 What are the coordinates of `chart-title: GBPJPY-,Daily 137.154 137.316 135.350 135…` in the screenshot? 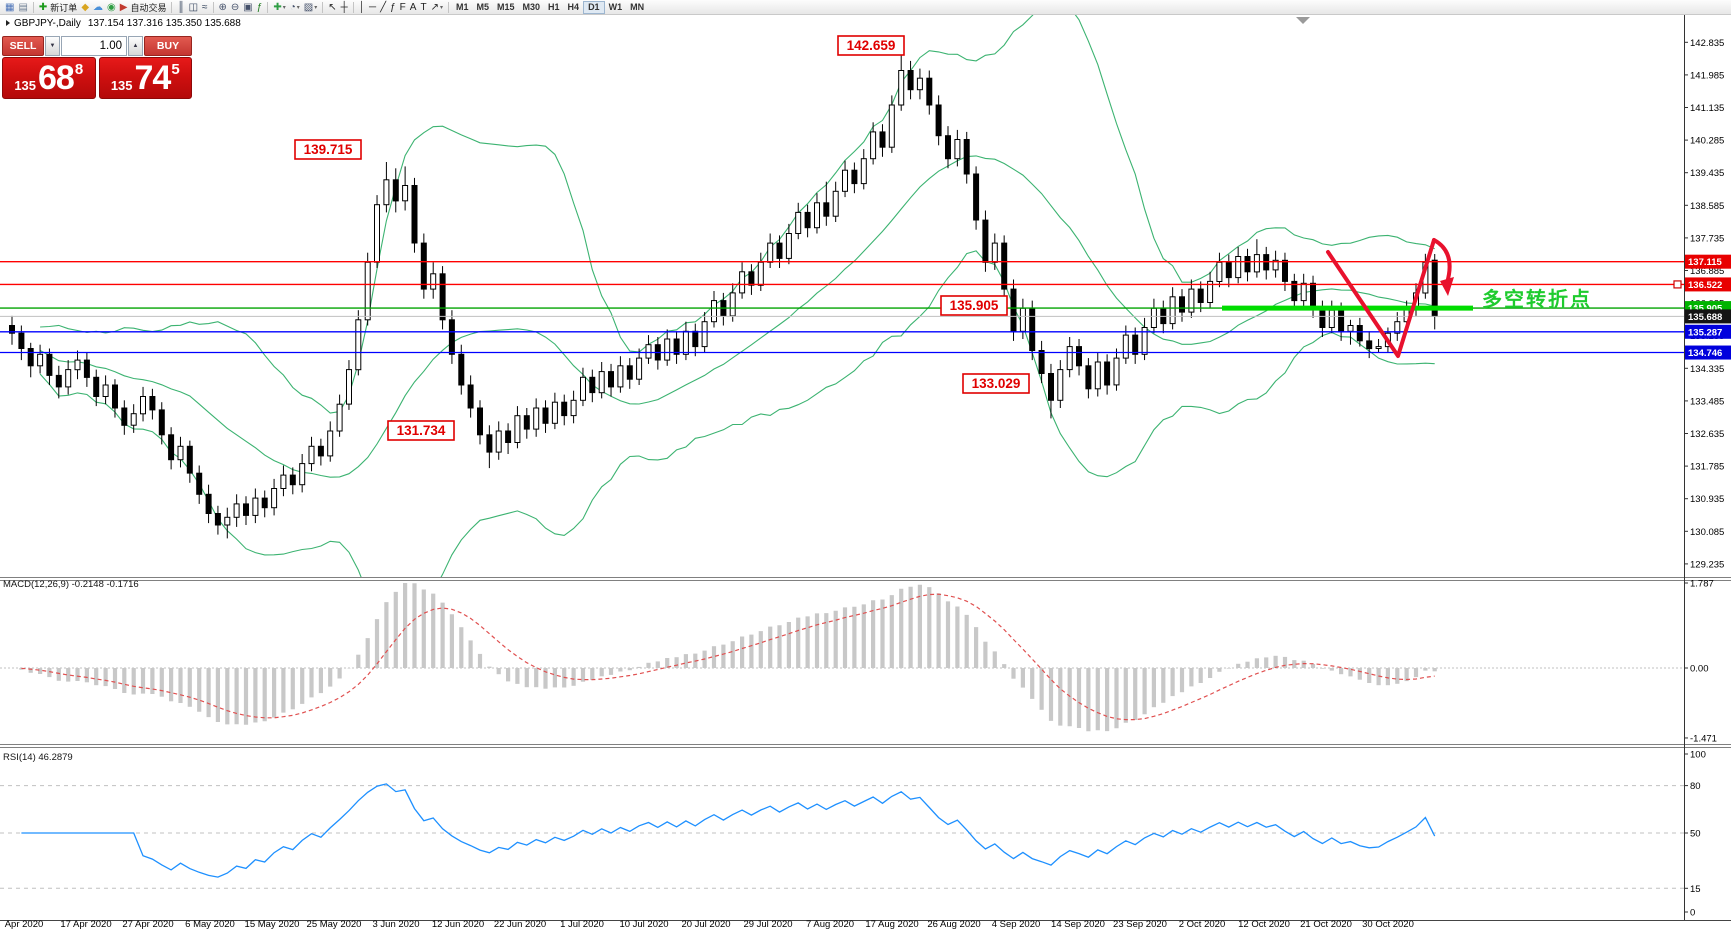 It's located at (123, 23).